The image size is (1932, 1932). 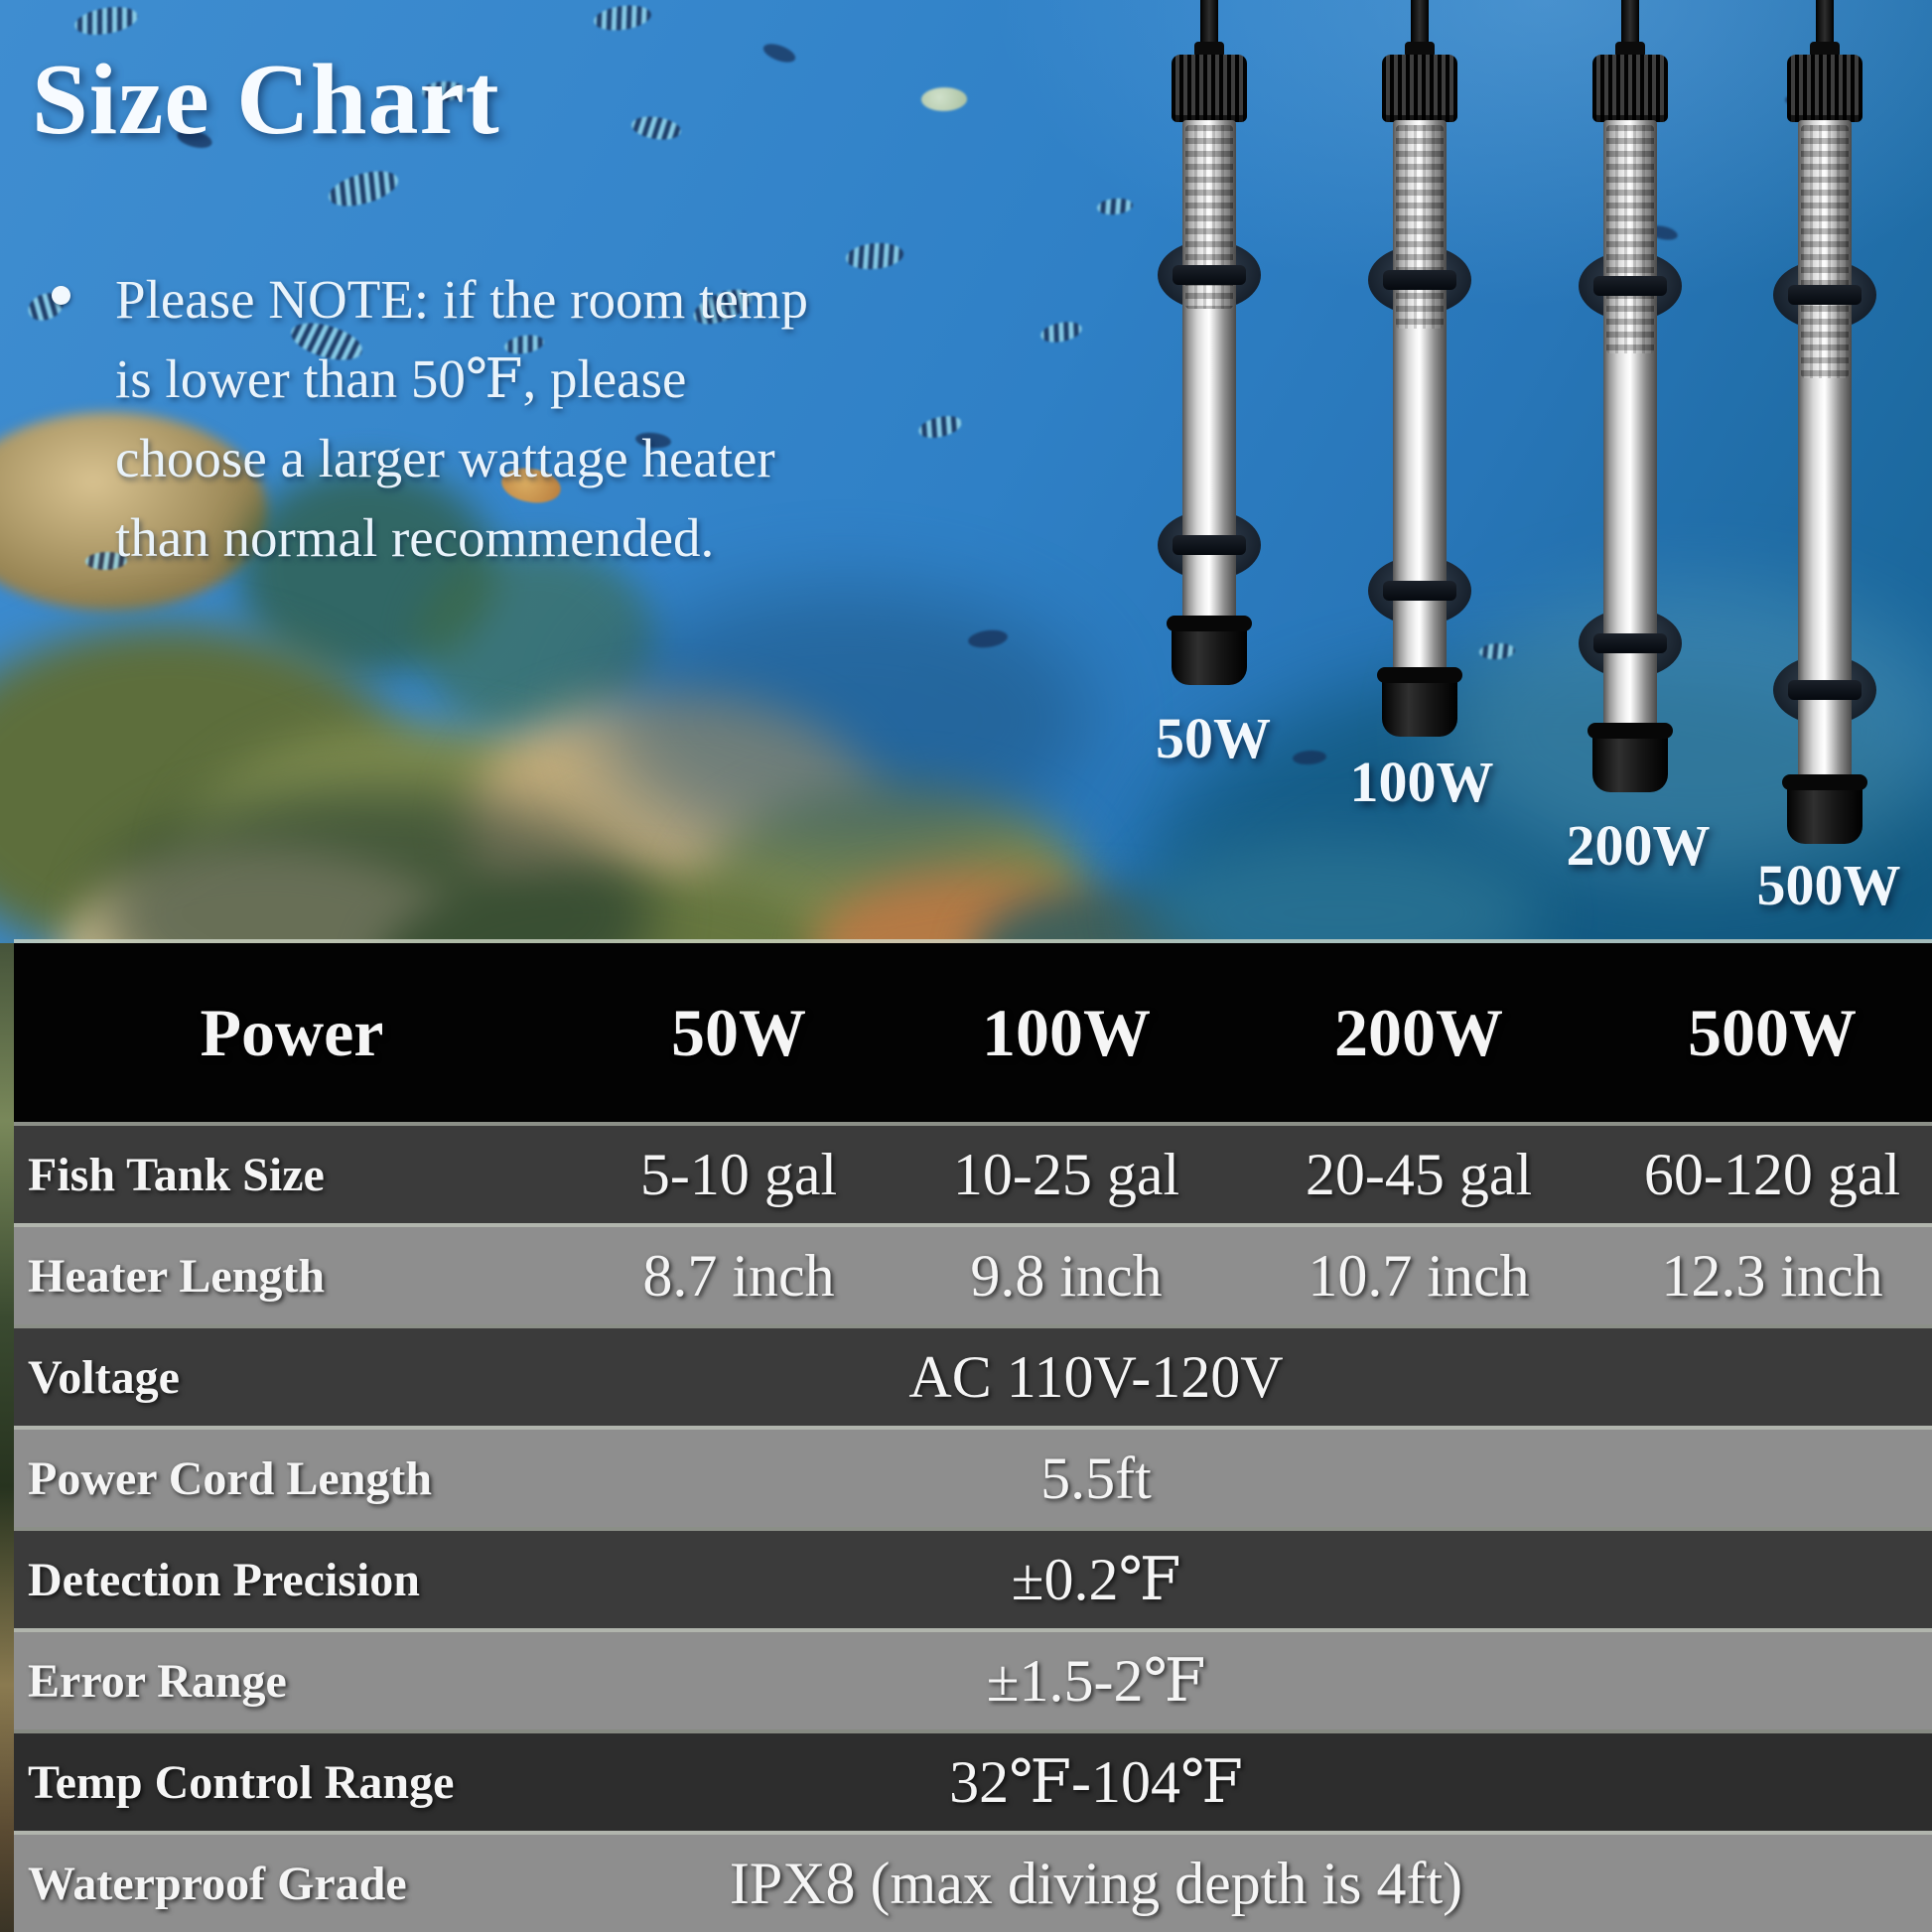 I want to click on note-line: than normal recommended., so click(x=415, y=537).